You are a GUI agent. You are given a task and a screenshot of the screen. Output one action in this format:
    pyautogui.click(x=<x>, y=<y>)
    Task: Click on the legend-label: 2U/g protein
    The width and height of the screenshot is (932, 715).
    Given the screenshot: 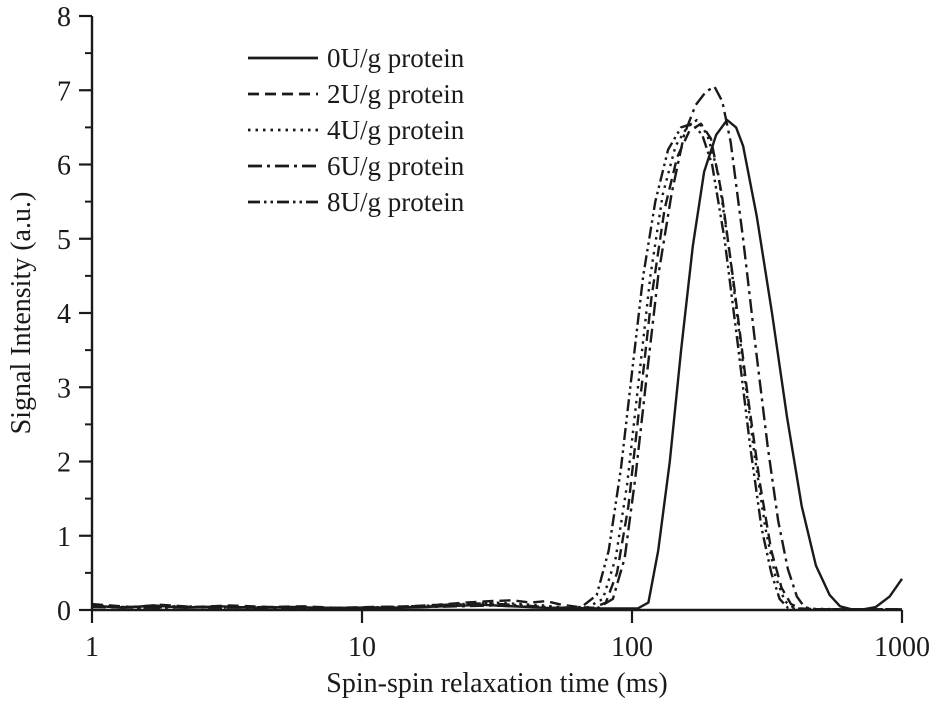 What is the action you would take?
    pyautogui.click(x=396, y=94)
    